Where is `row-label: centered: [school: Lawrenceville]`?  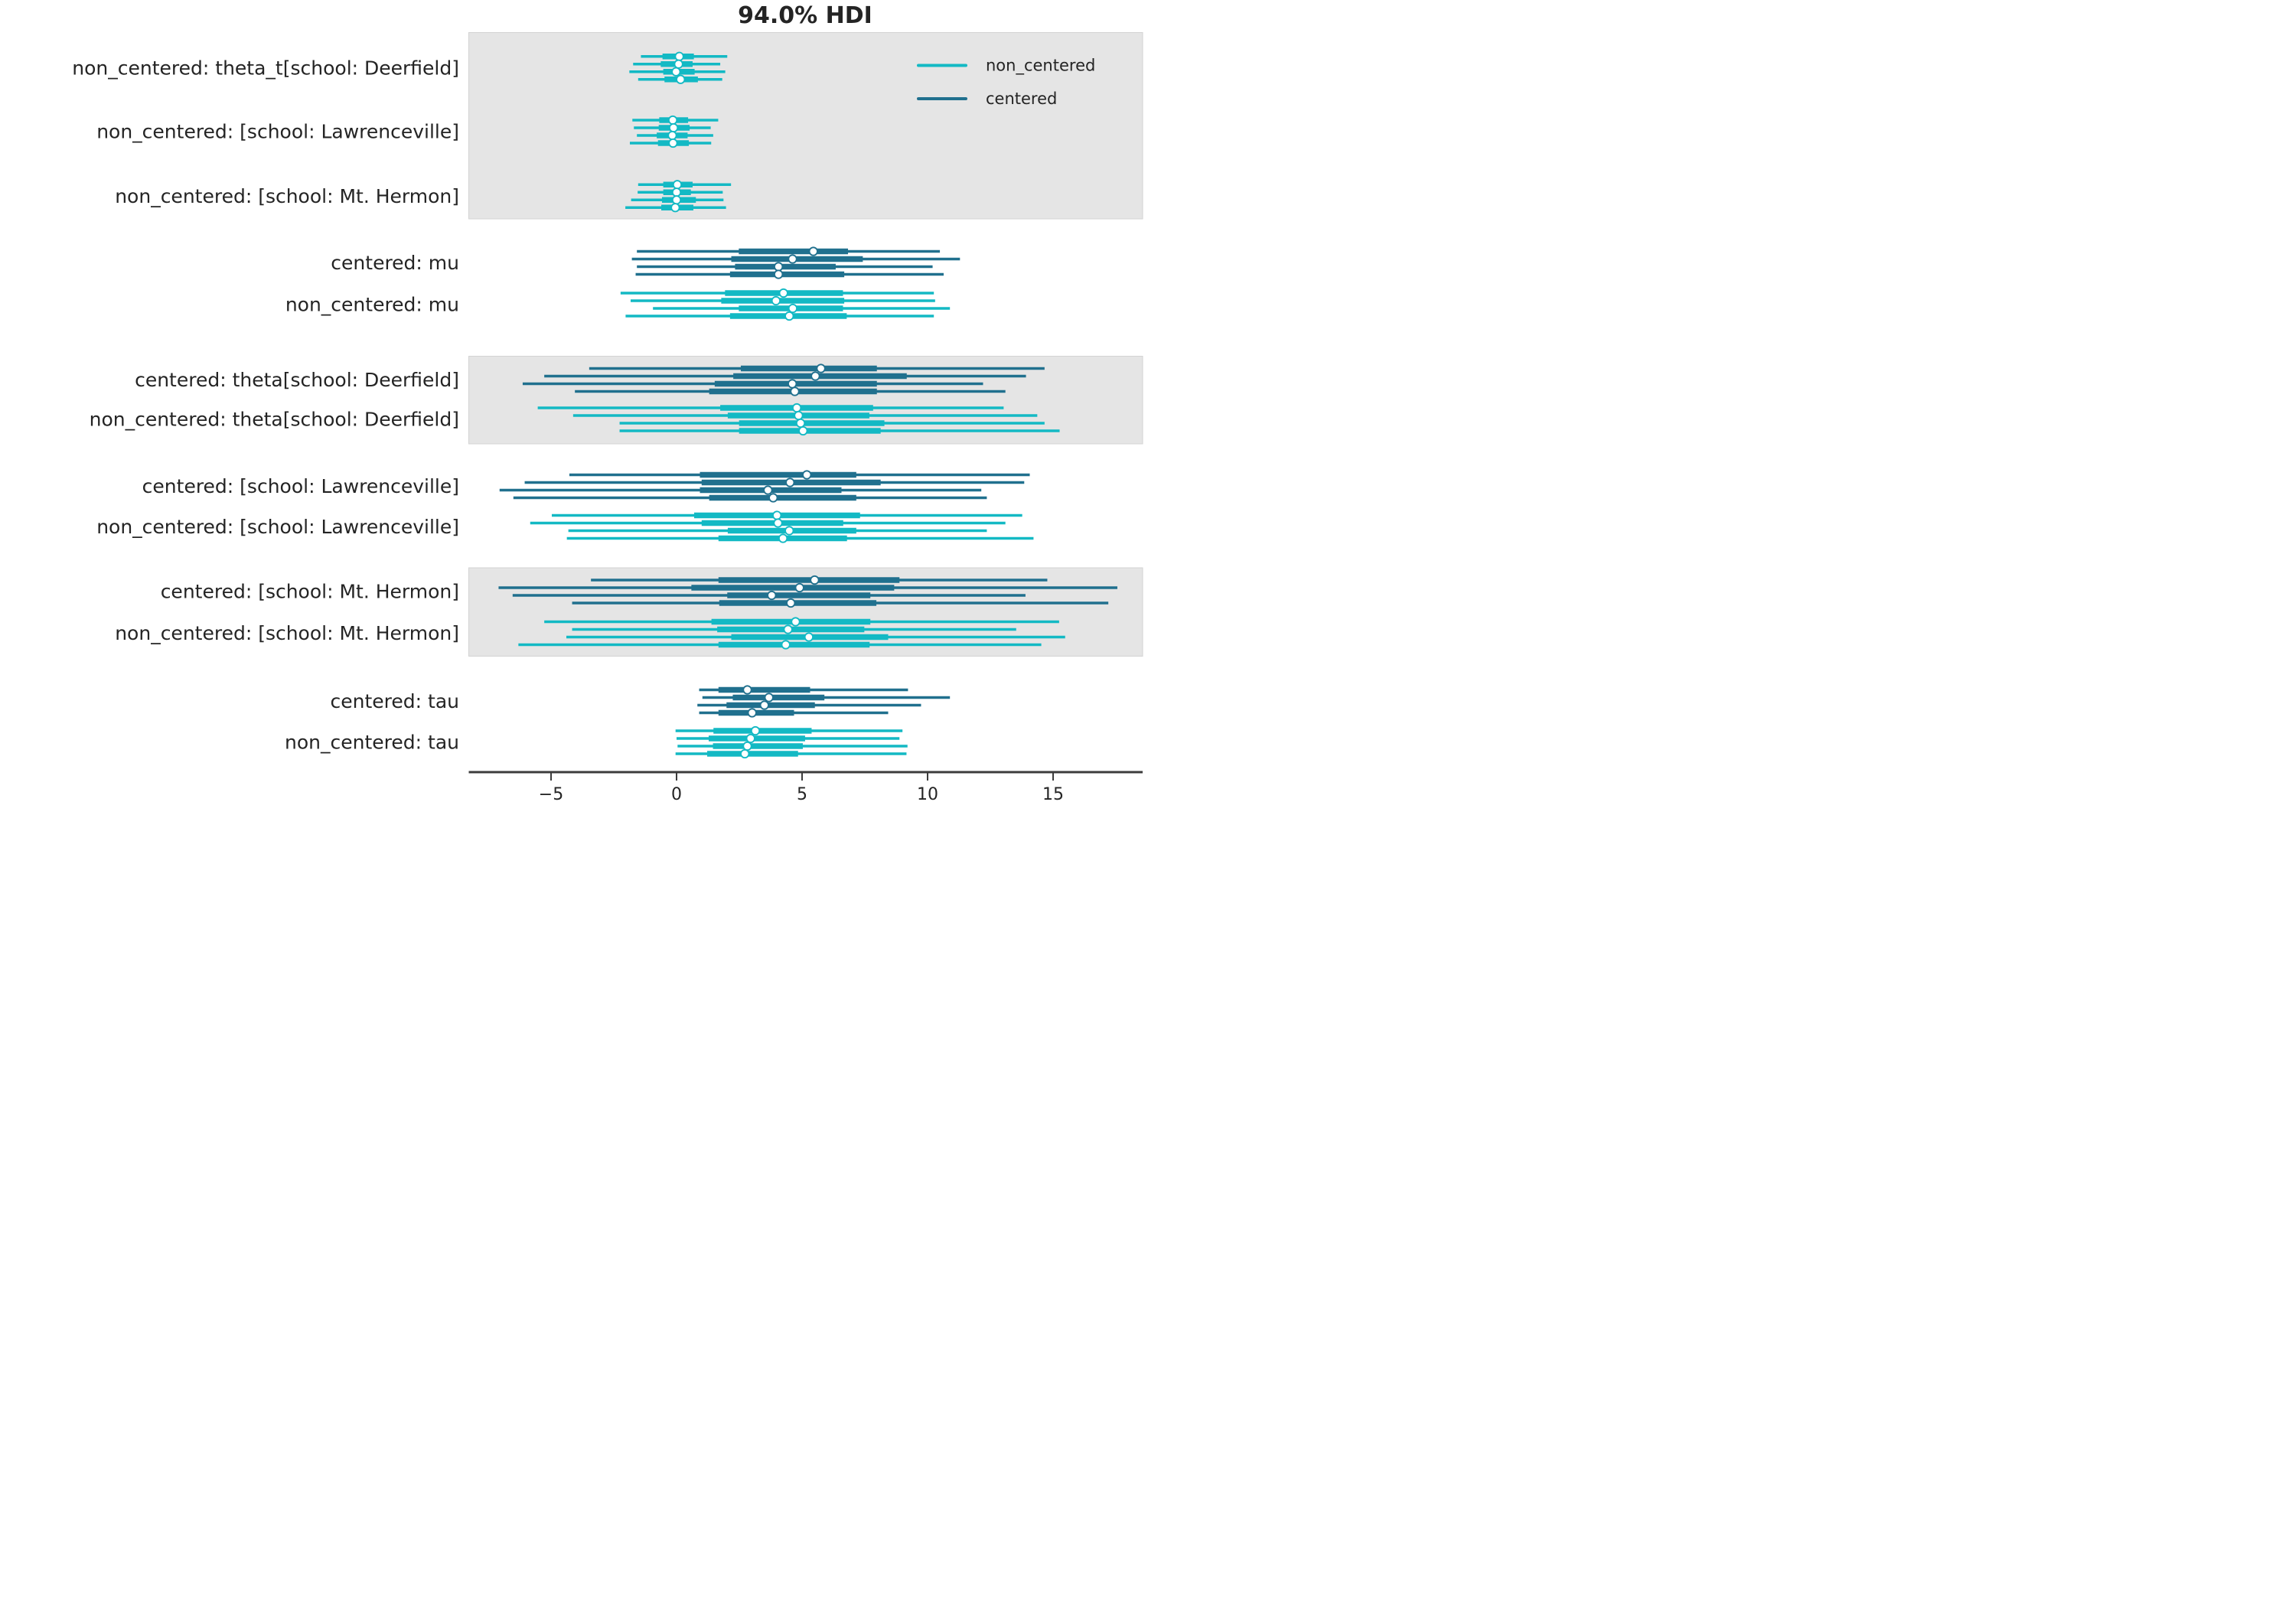 row-label: centered: [school: Lawrenceville] is located at coordinates (300, 486).